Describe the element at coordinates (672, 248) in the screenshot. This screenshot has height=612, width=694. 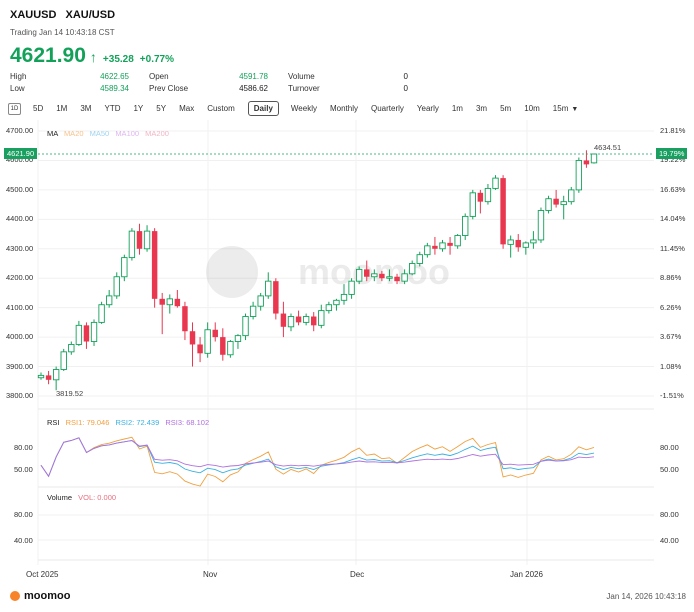
I see `pct-tick-label: 11.45%` at that location.